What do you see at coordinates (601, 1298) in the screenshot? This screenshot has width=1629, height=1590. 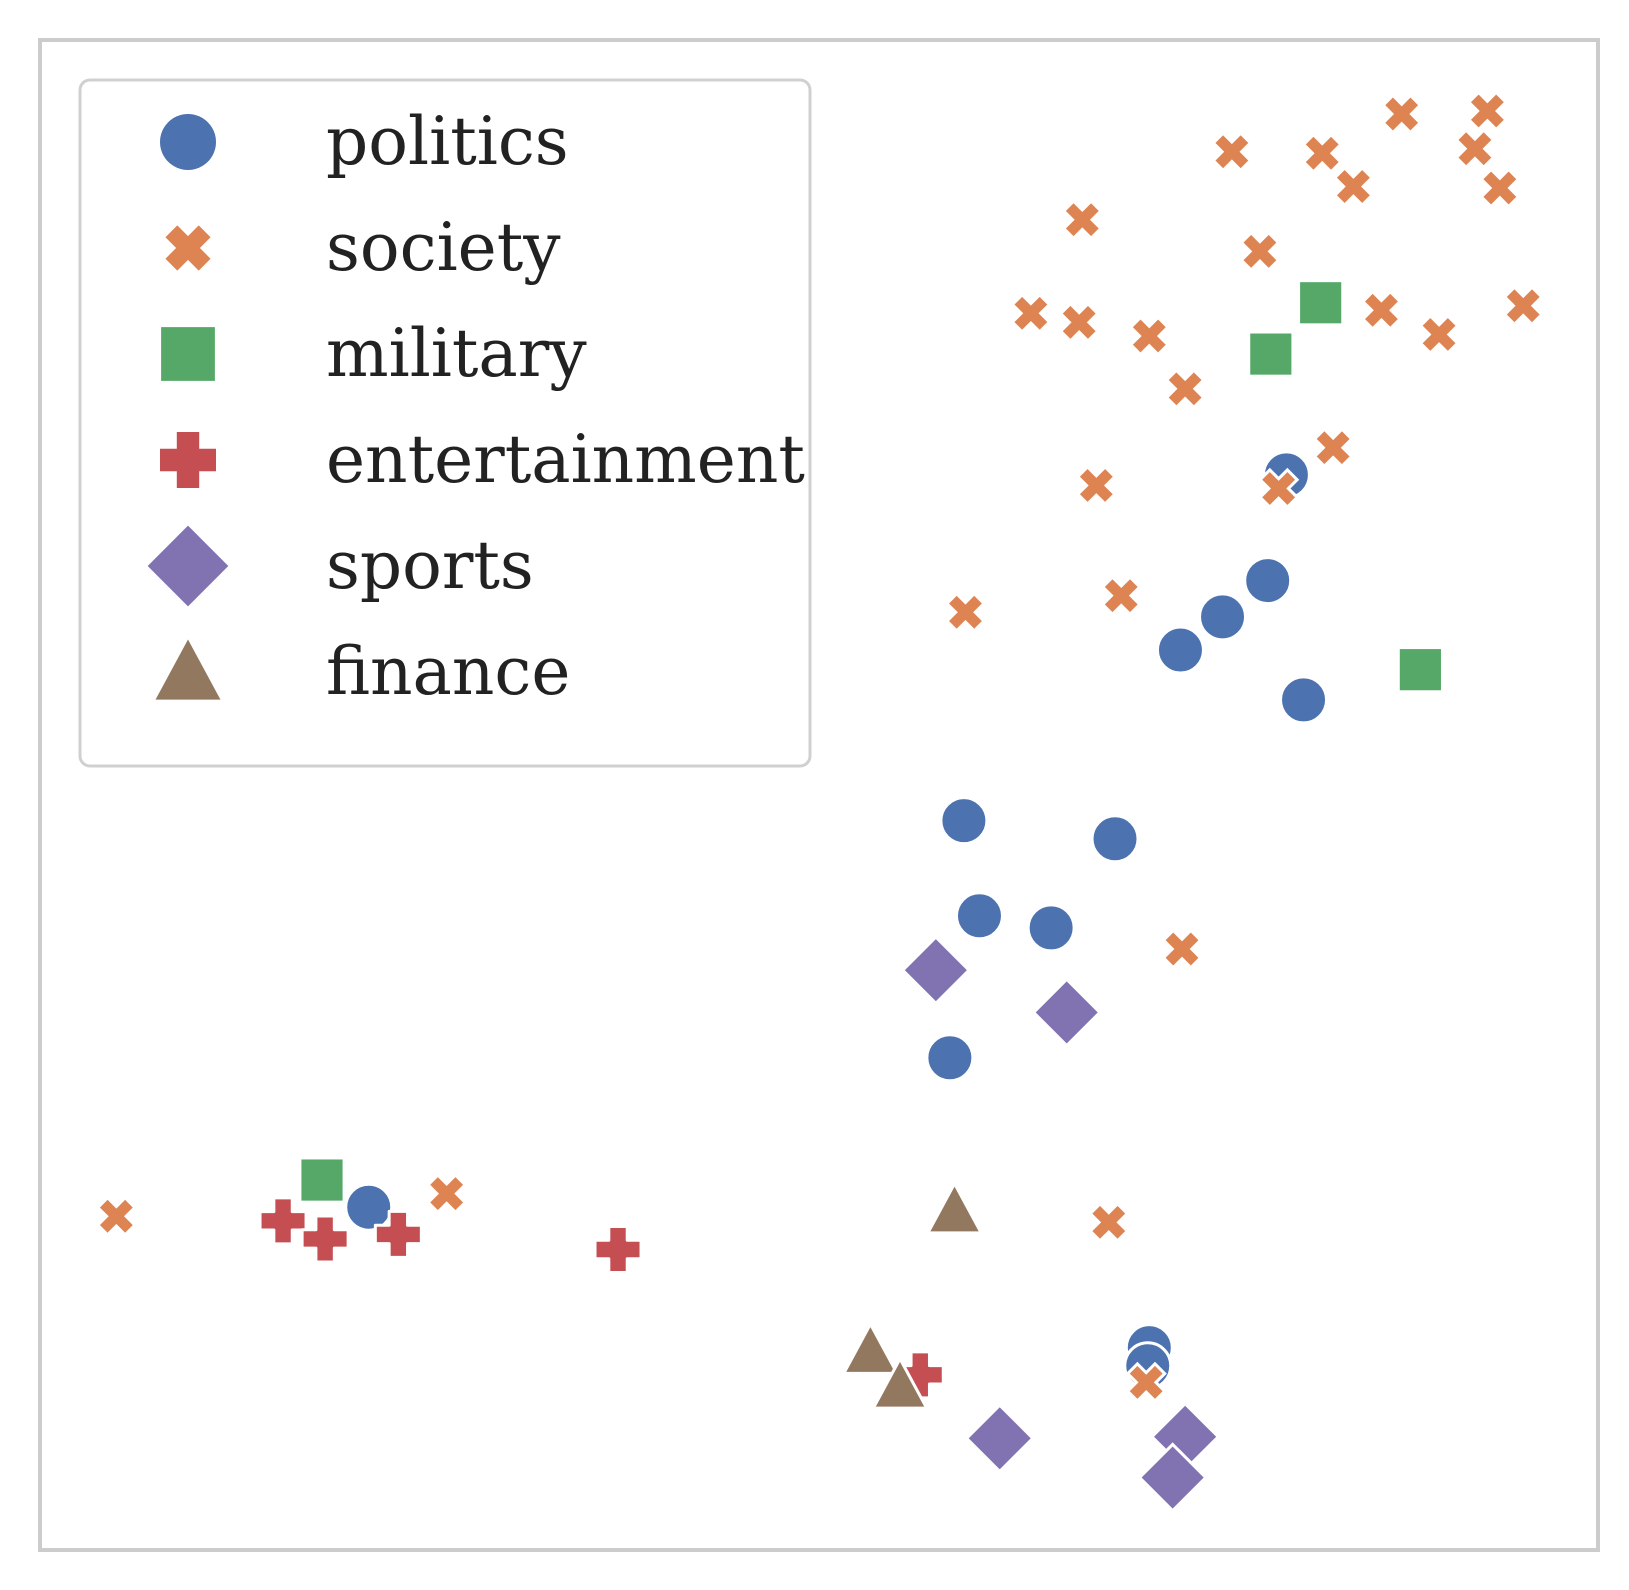 I see `series-entertainment` at bounding box center [601, 1298].